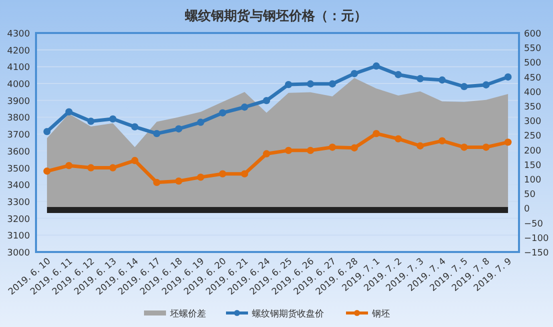 Image resolution: width=553 pixels, height=327 pixels. I want to click on legend-label: 螺纹钢期货收盘价, so click(288, 314).